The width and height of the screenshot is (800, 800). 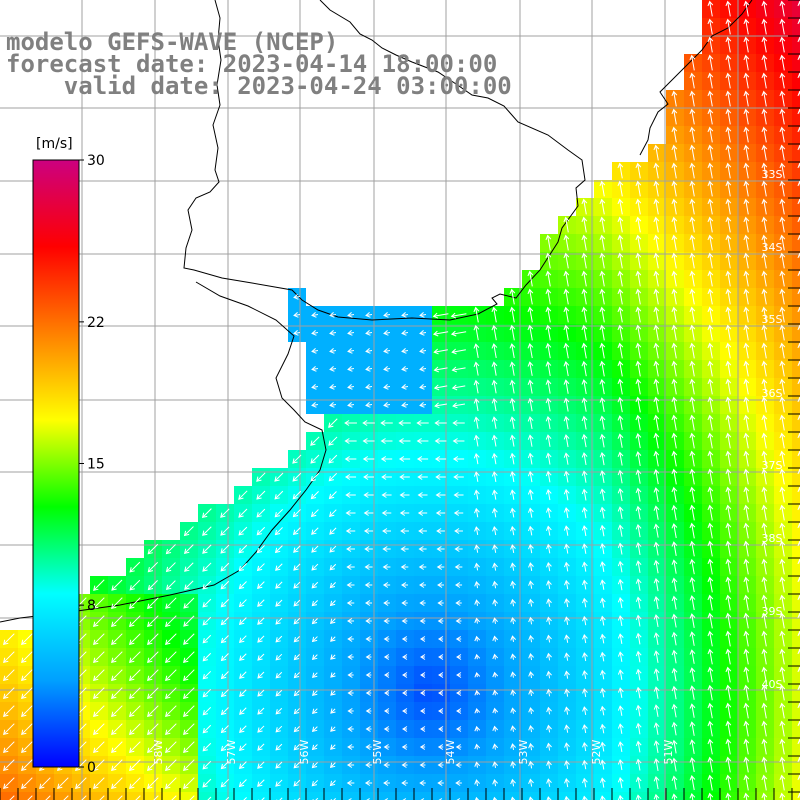 What do you see at coordinates (772, 611) in the screenshot?
I see `latitude-label: 39S` at bounding box center [772, 611].